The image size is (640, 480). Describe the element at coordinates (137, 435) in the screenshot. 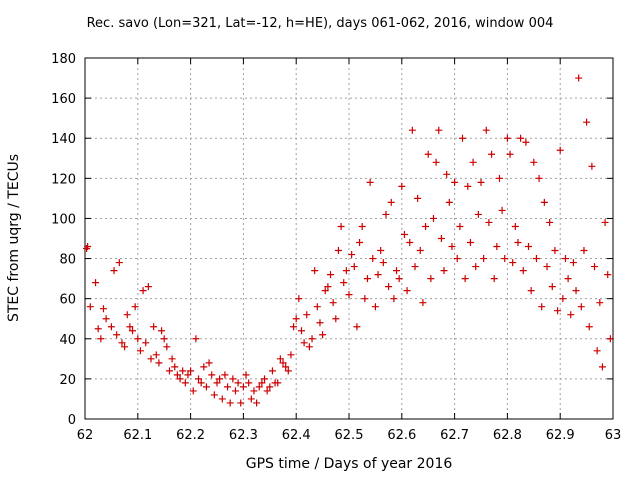

I see `x-tick-label: 62.1` at that location.